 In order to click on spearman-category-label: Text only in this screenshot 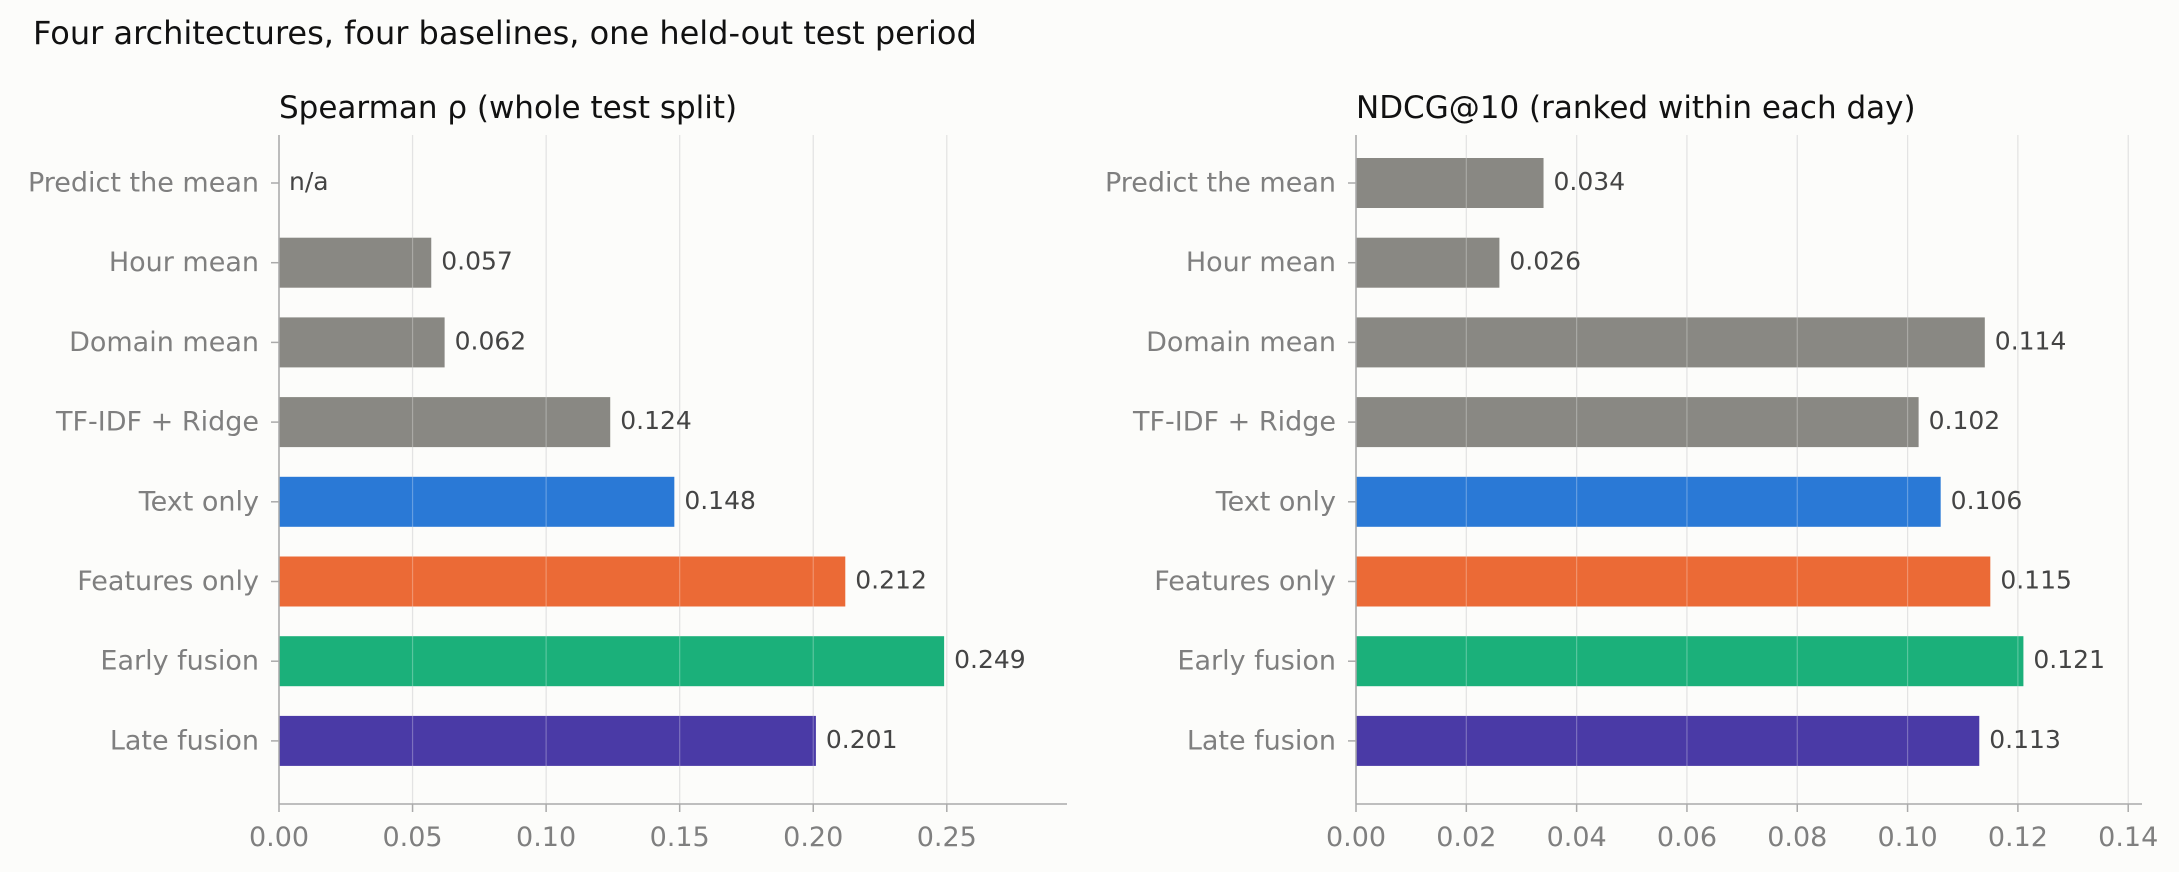, I will do `click(198, 501)`.